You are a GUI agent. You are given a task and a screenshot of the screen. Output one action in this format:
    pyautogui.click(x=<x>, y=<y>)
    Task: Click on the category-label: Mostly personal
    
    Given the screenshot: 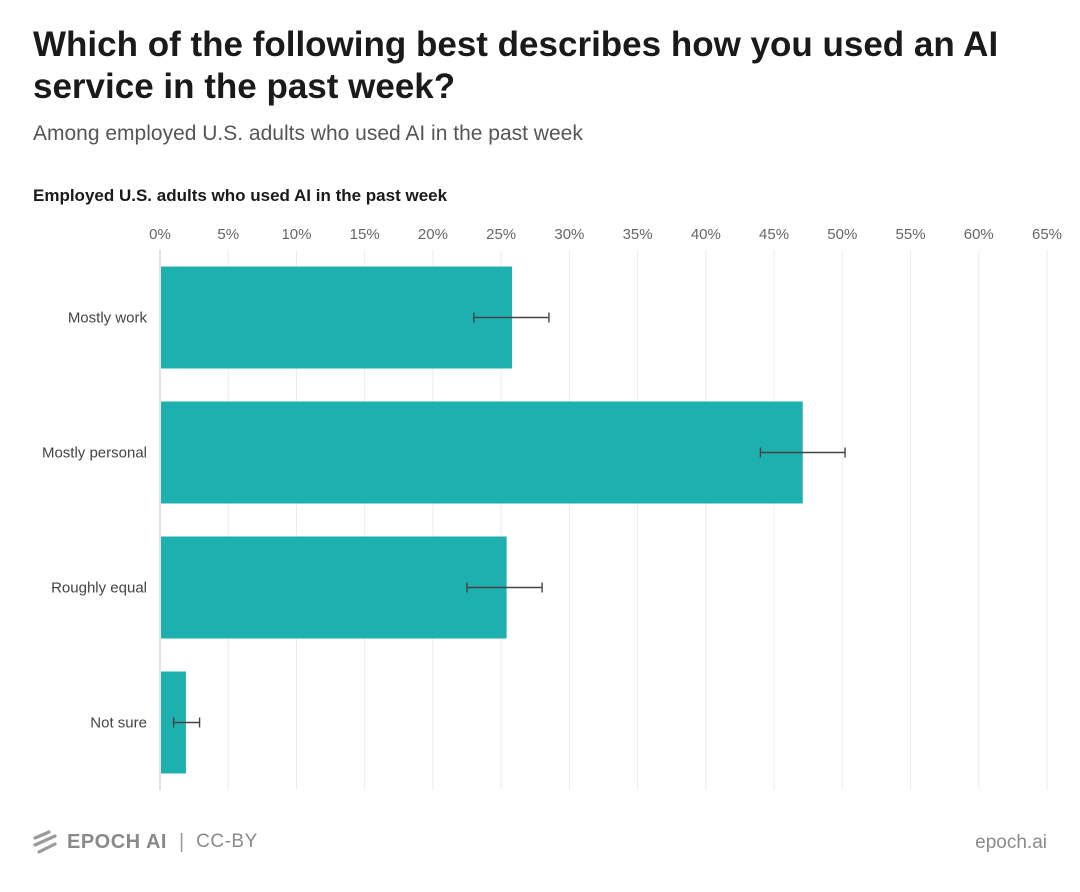 What is the action you would take?
    pyautogui.click(x=94, y=453)
    